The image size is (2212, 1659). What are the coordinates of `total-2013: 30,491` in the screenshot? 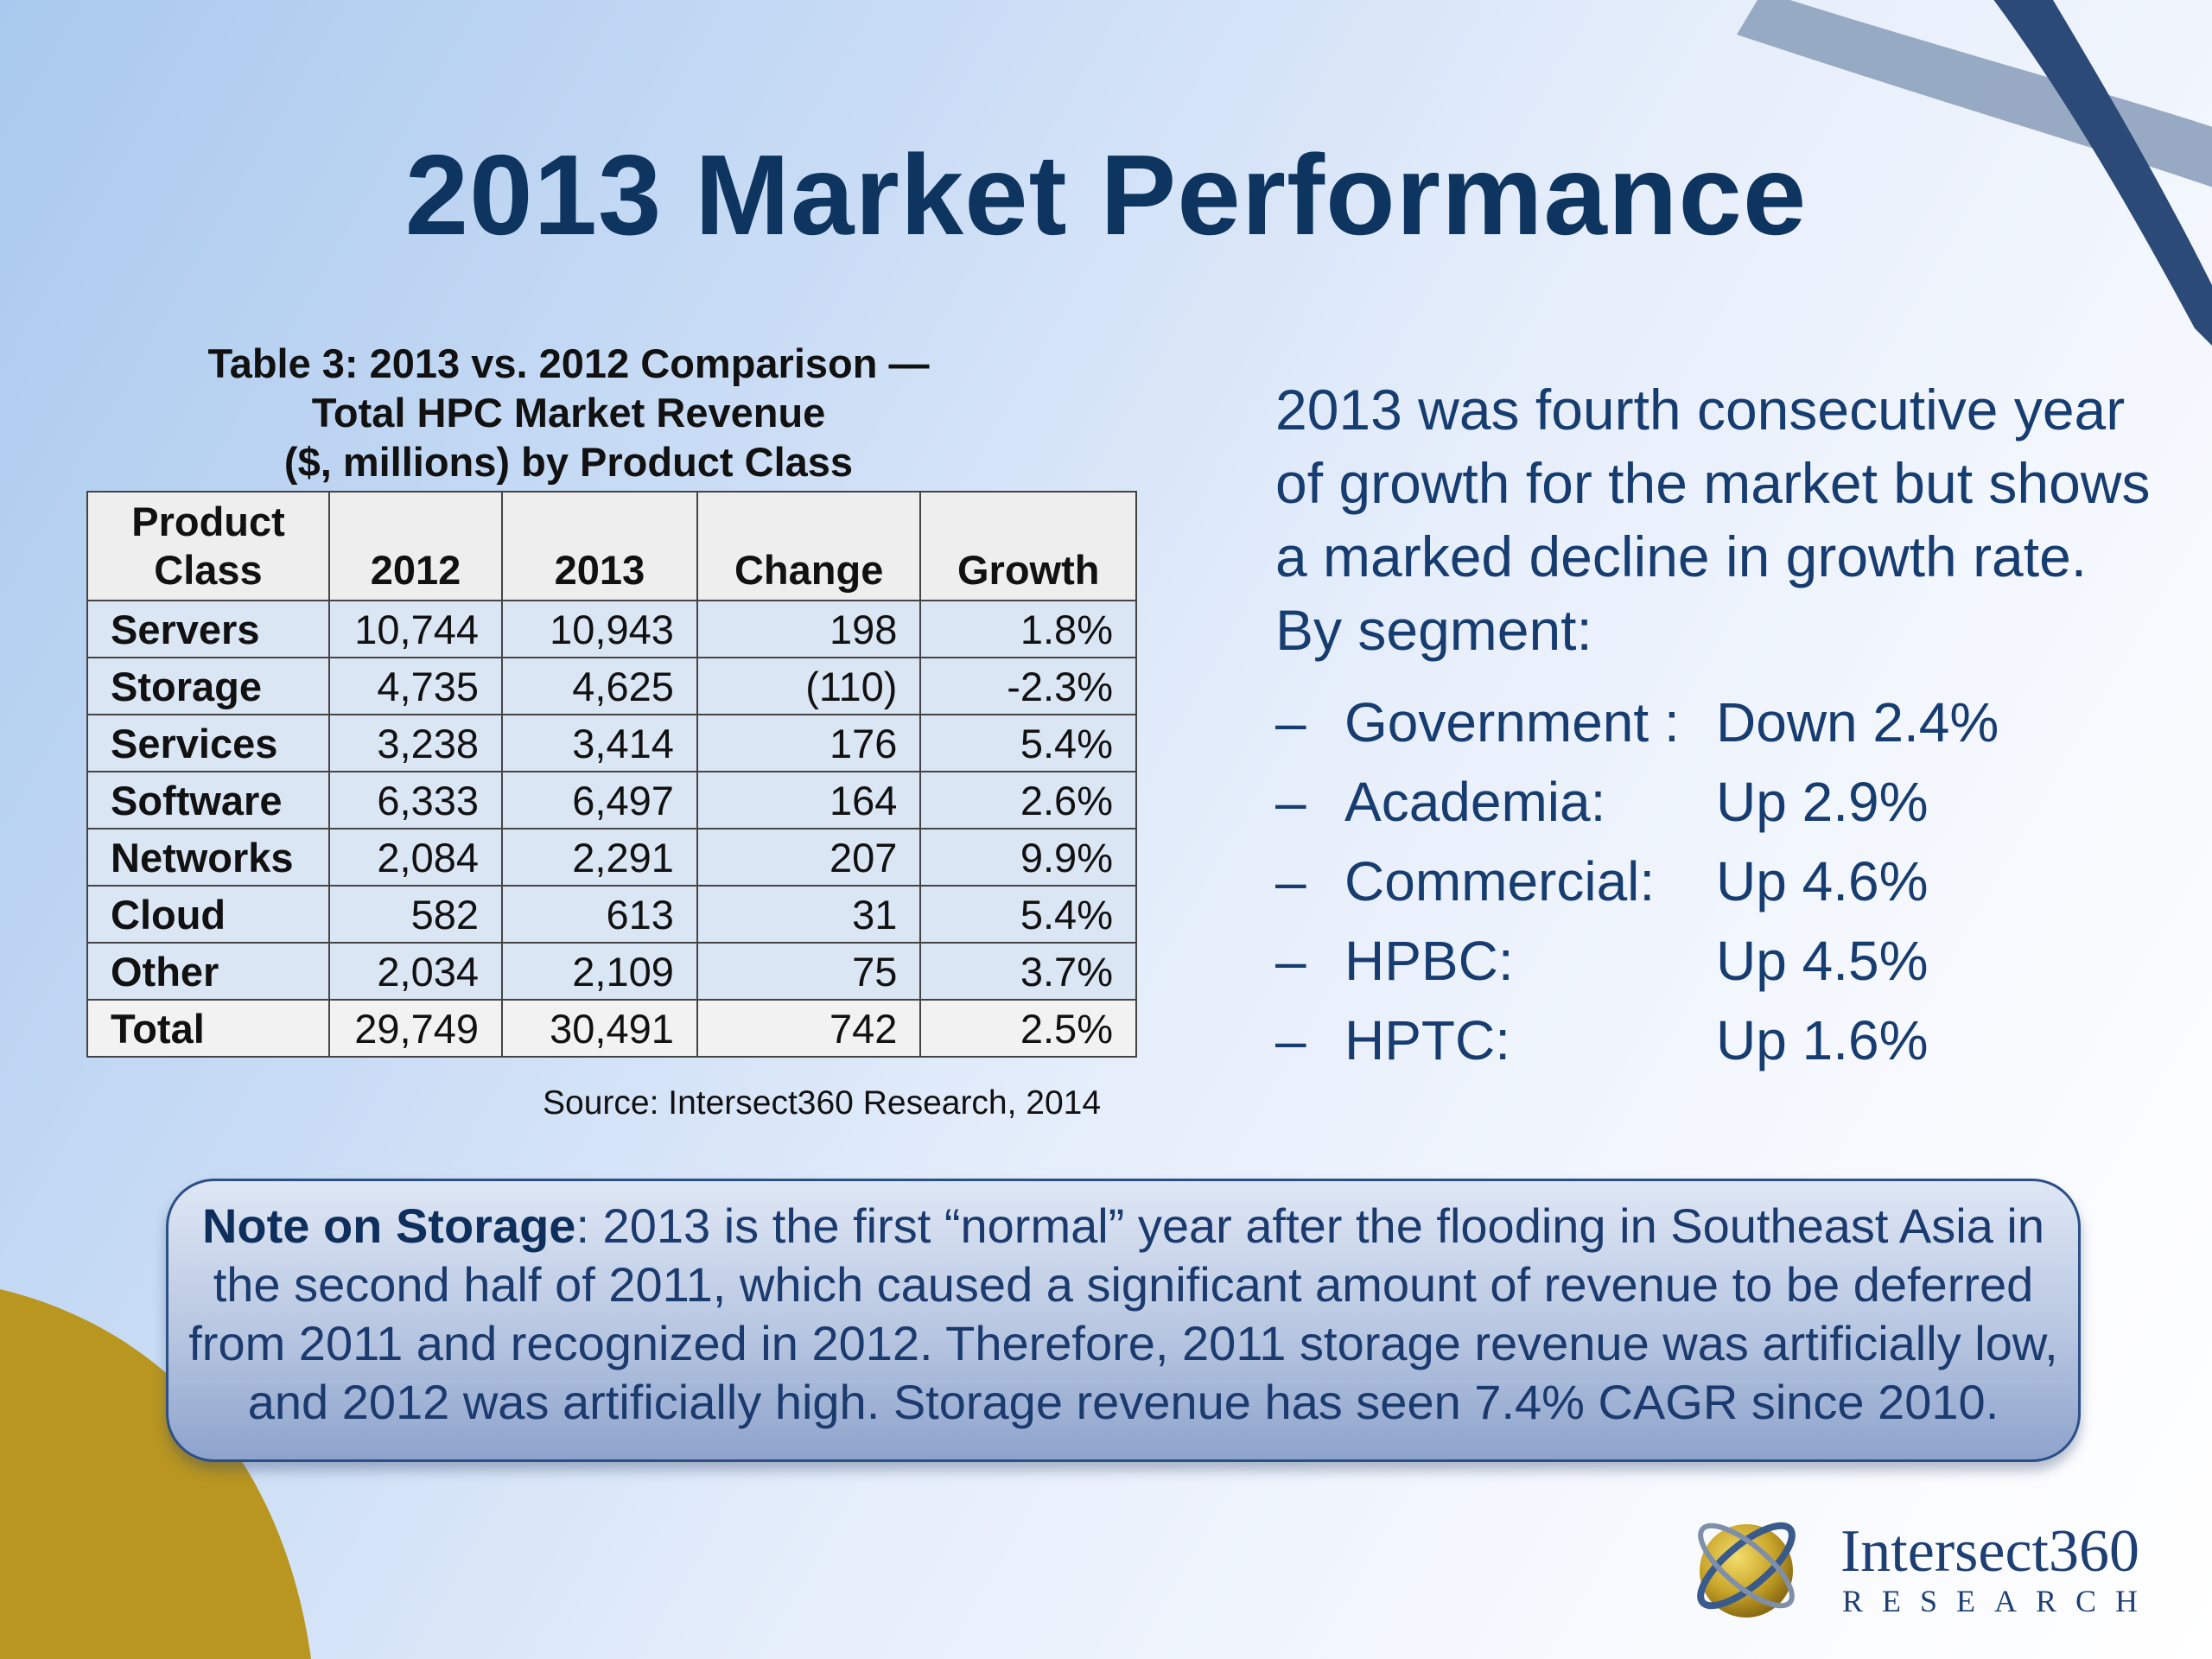 It's located at (599, 1028).